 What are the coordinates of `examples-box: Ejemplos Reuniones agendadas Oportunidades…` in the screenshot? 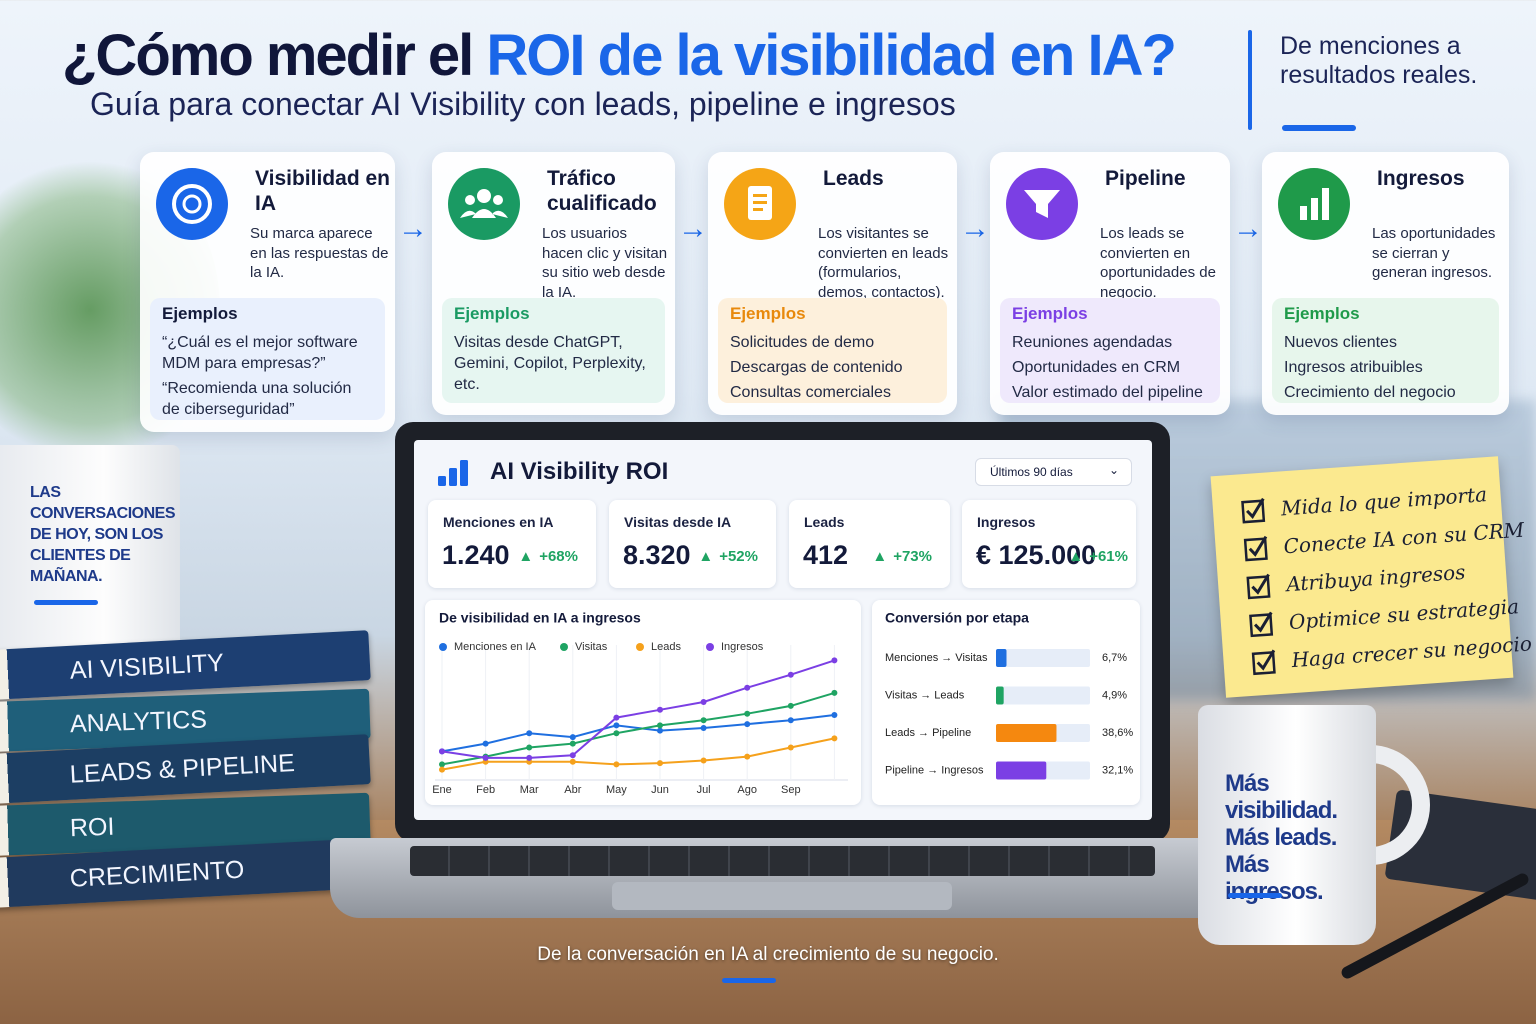 It's located at (1110, 350).